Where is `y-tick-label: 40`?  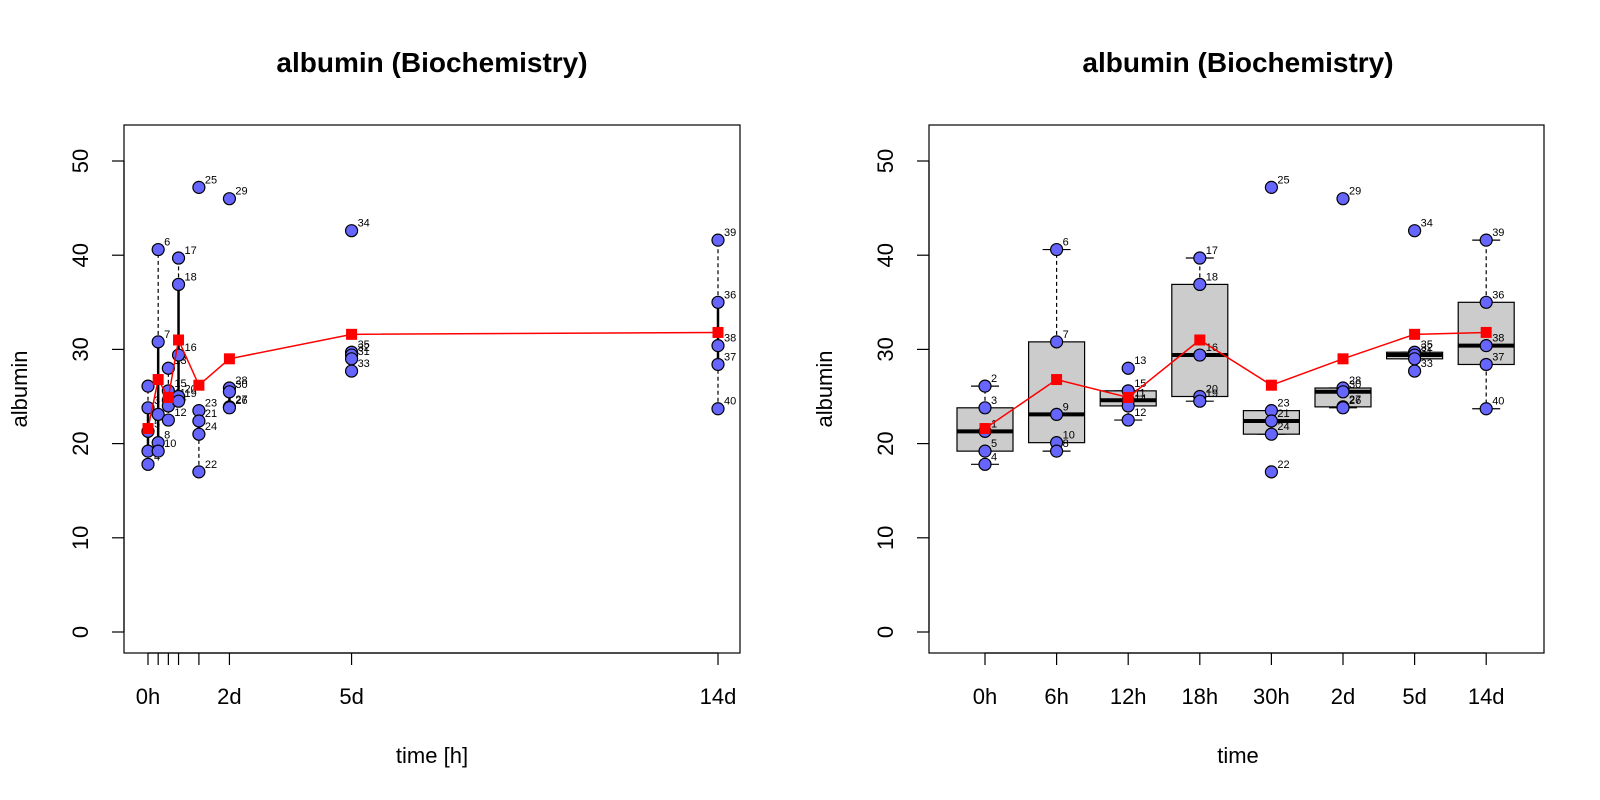 y-tick-label: 40 is located at coordinates (885, 255).